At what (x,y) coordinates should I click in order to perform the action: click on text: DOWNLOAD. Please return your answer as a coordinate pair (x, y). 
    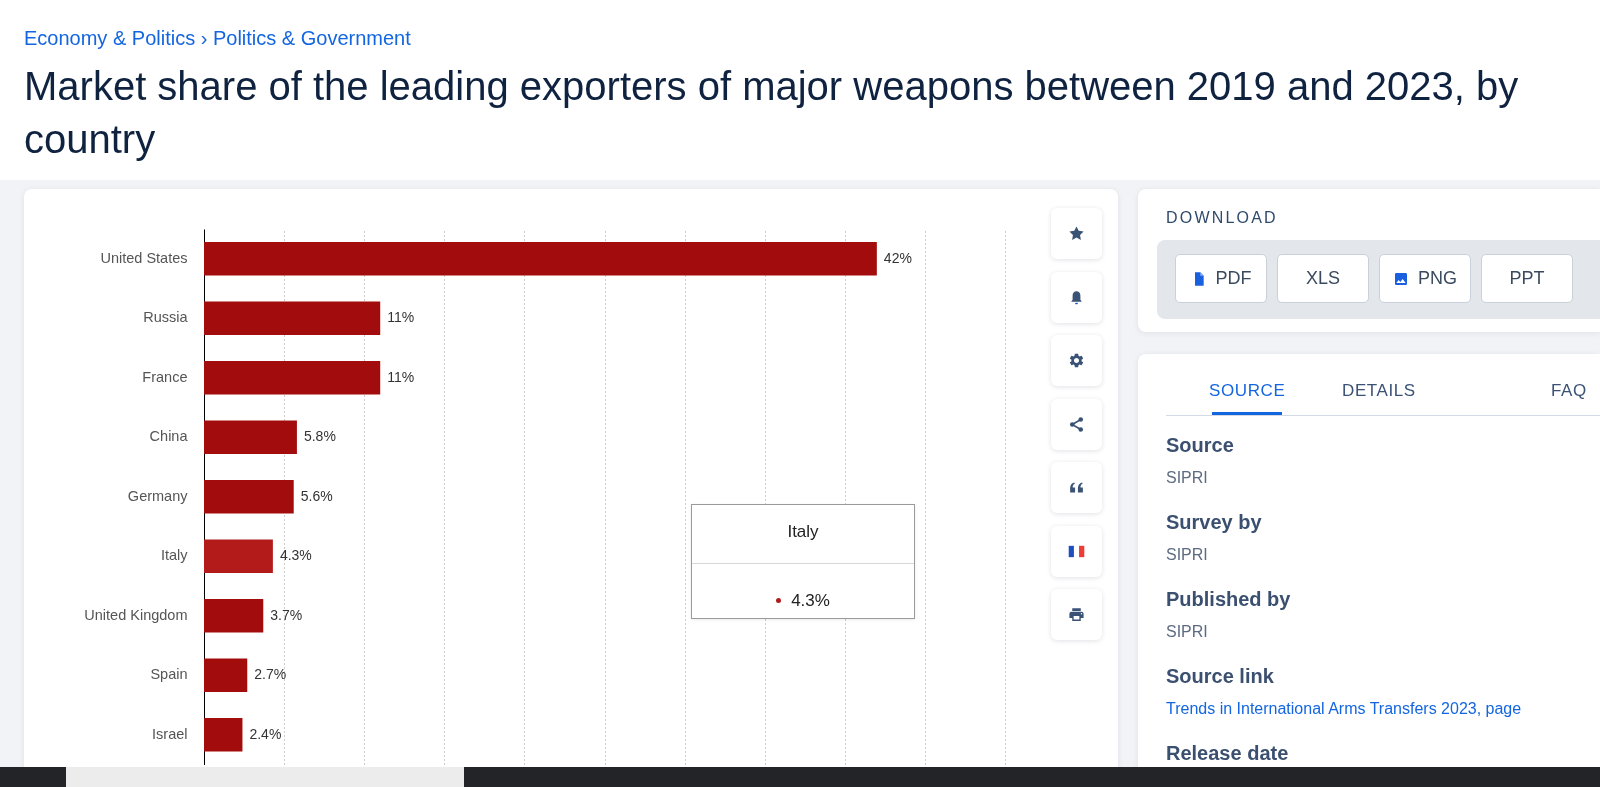
    Looking at the image, I should click on (1222, 218).